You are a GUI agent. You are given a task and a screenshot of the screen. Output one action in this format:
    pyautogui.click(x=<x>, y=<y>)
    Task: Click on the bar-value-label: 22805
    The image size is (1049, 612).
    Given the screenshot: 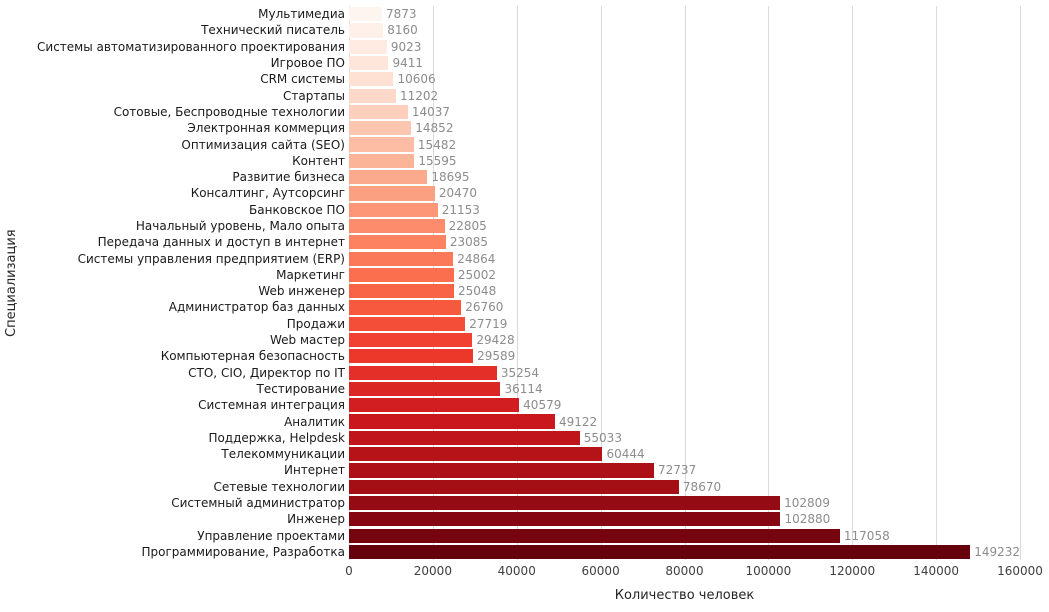 What is the action you would take?
    pyautogui.click(x=467, y=226)
    